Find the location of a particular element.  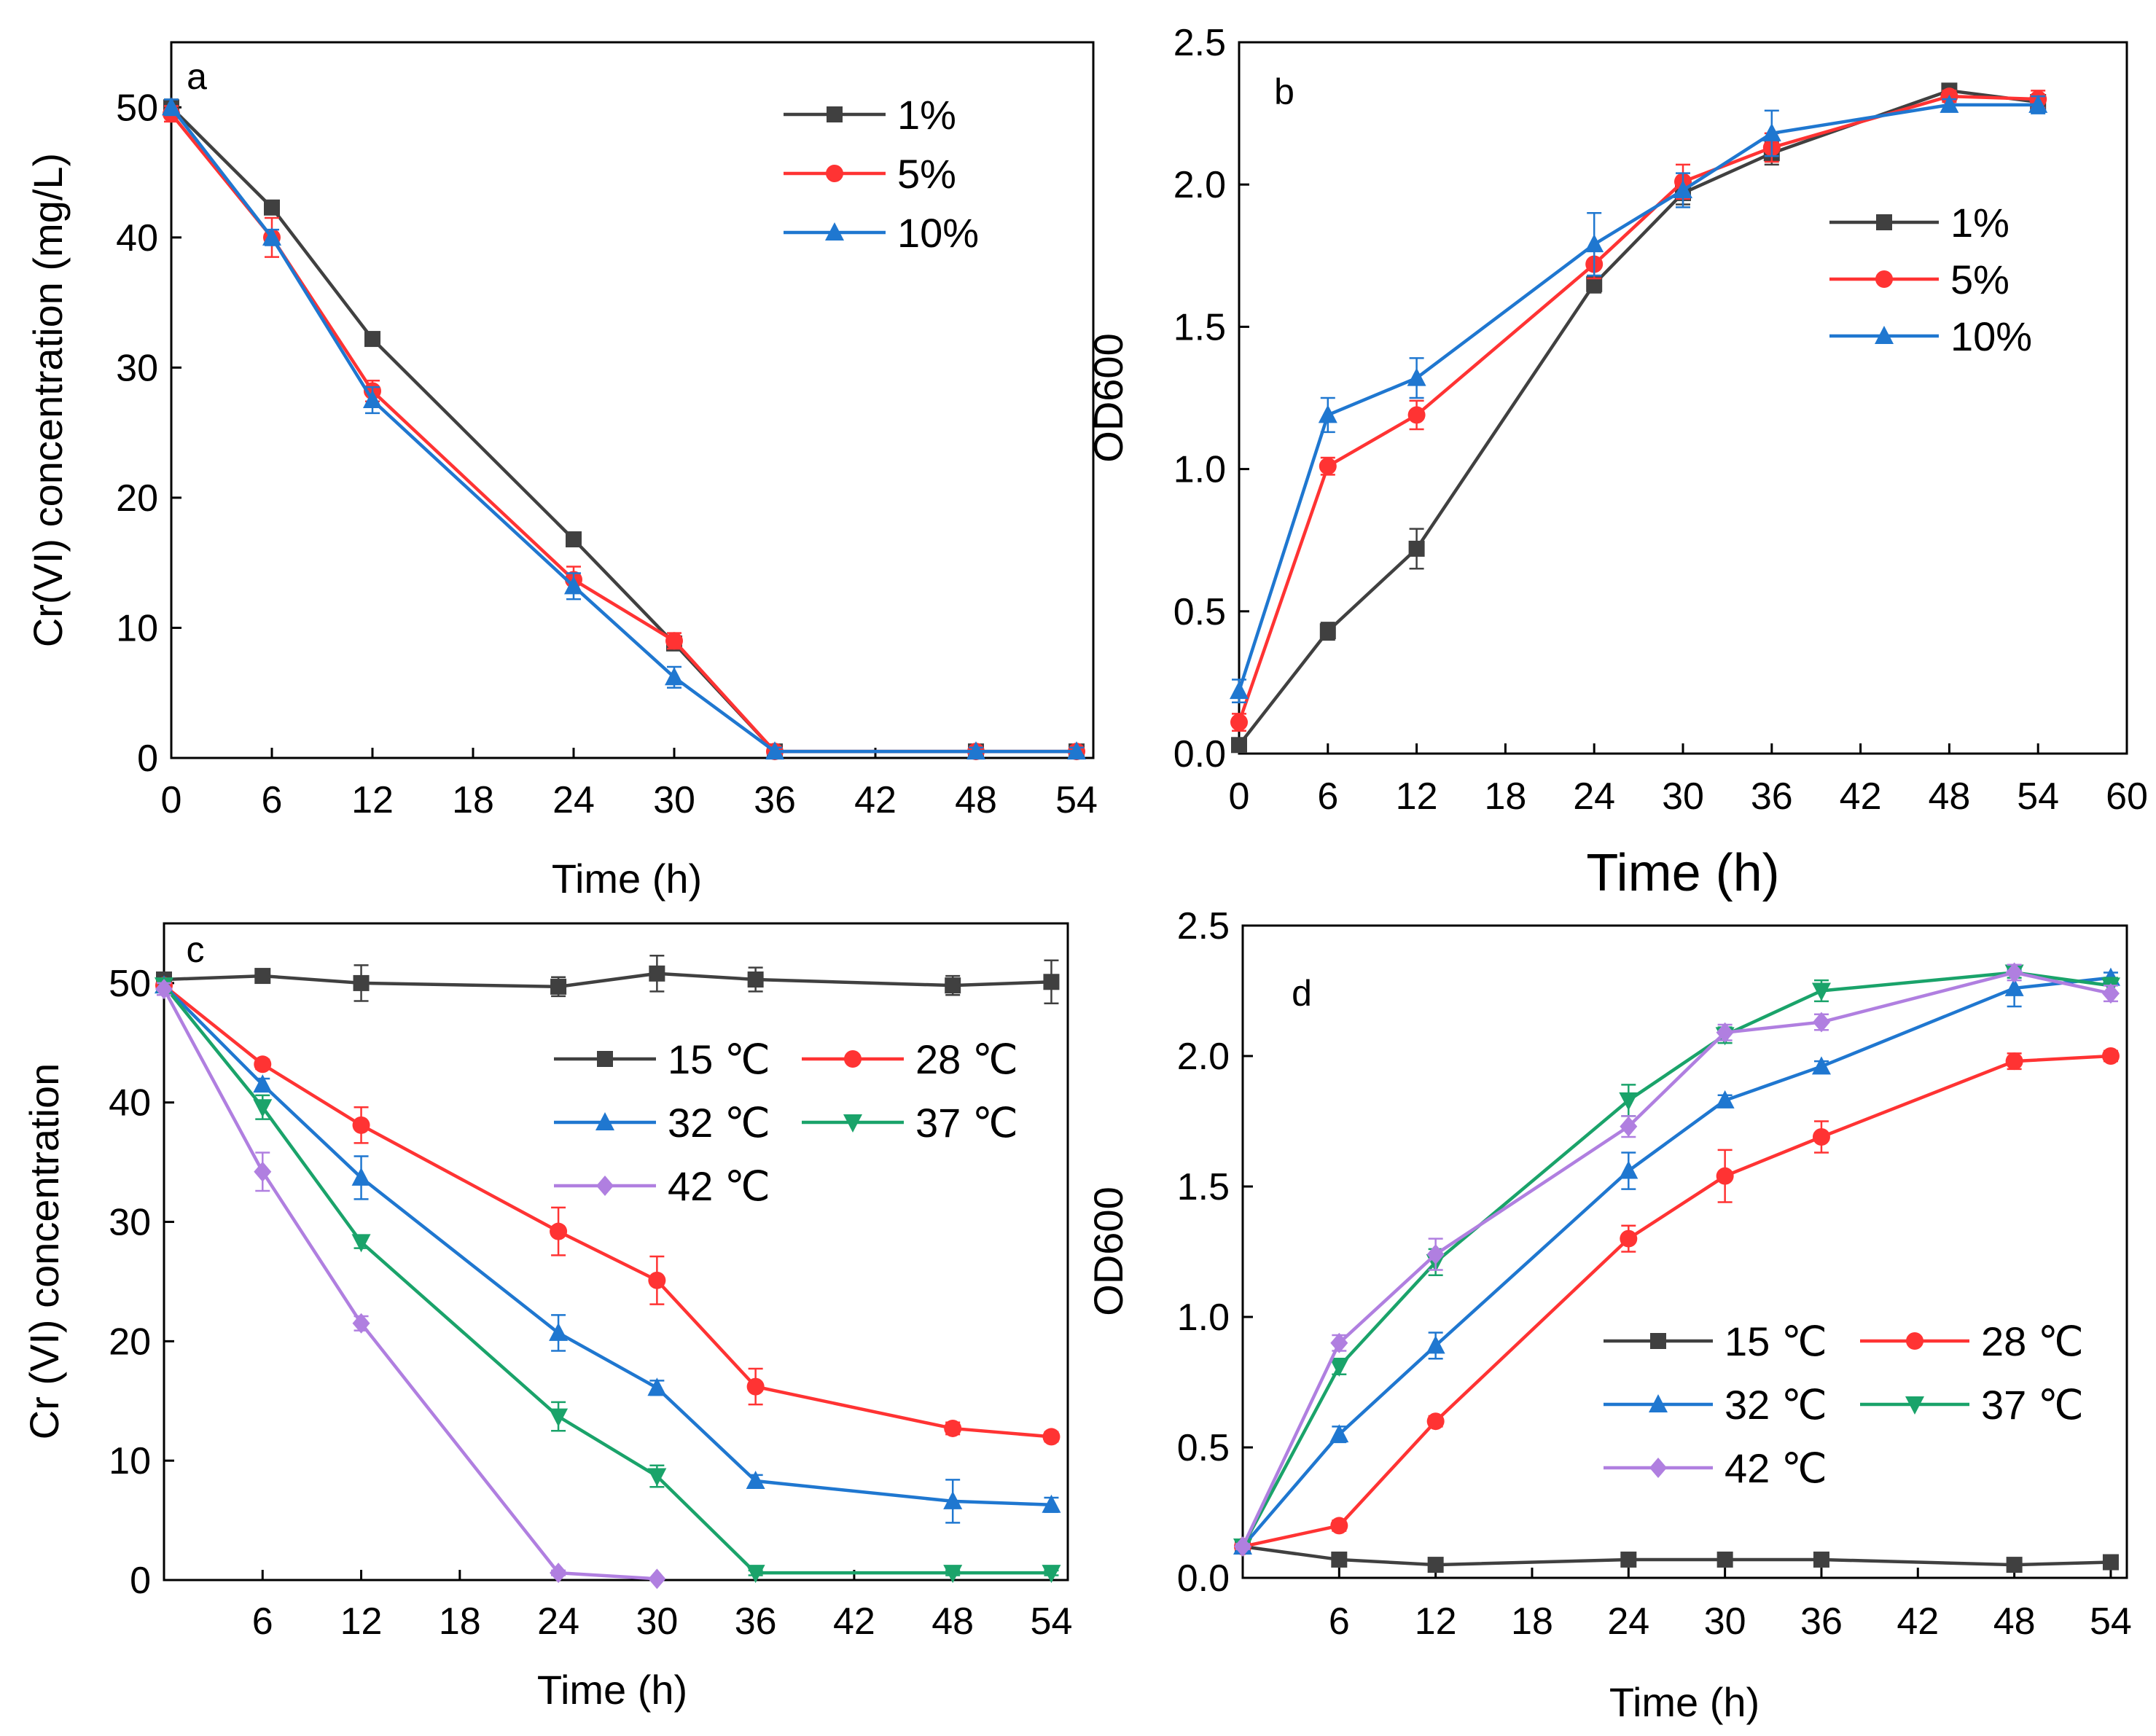

y-axis-title: OD600 is located at coordinates (1108, 1250).